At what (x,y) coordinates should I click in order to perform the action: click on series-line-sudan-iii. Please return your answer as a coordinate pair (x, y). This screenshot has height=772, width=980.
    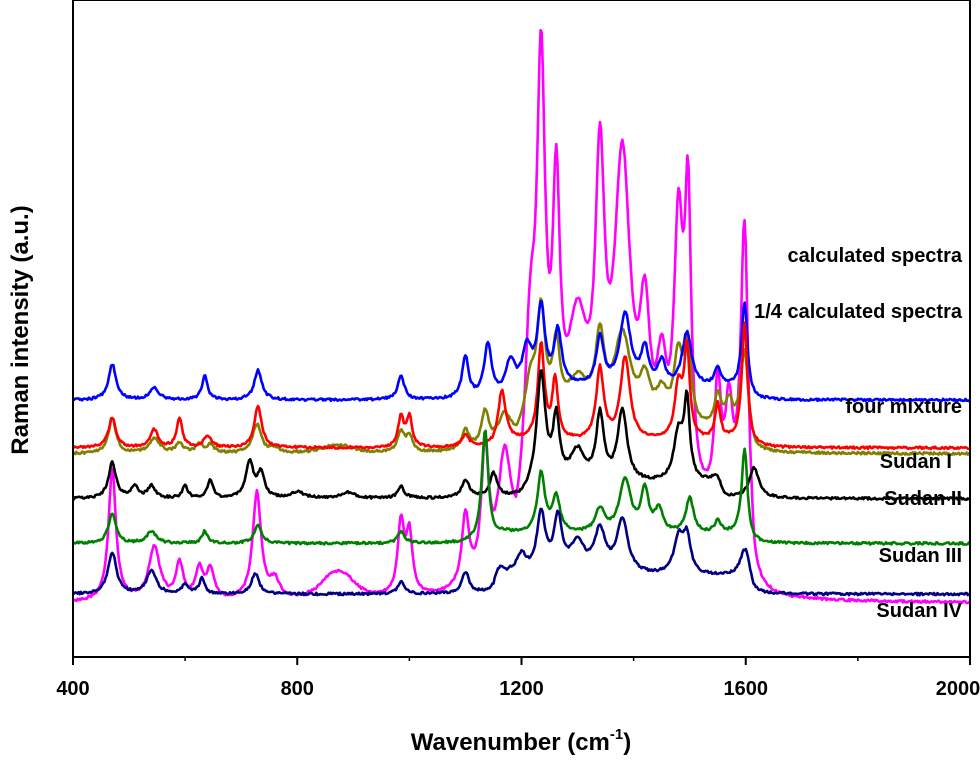
    Looking at the image, I should click on (521, 487).